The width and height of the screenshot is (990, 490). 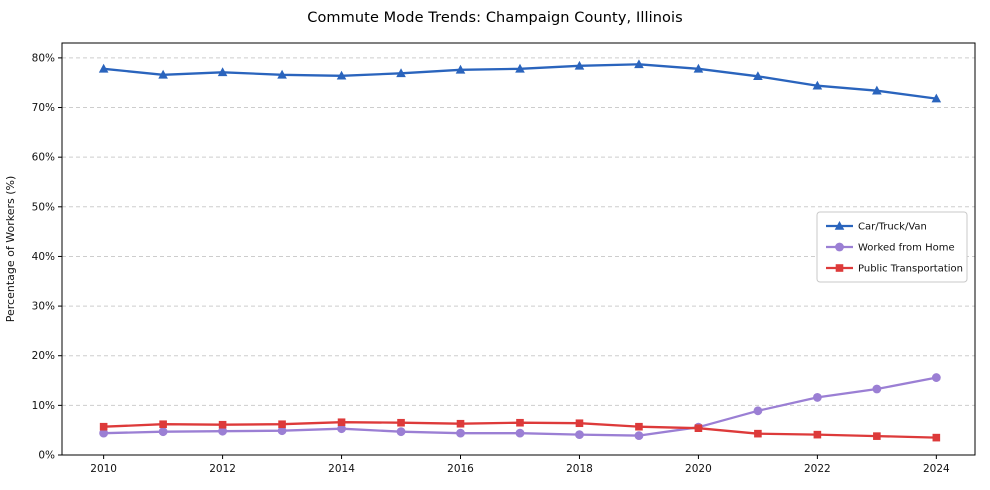 I want to click on y-axis: 0% 10% 20% 30% 40% 50% 60% 70% 80%, so click(x=47, y=257).